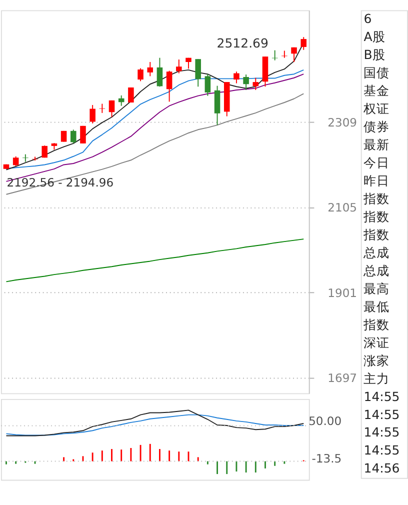  Describe the element at coordinates (377, 162) in the screenshot. I see `text: 今日` at that location.